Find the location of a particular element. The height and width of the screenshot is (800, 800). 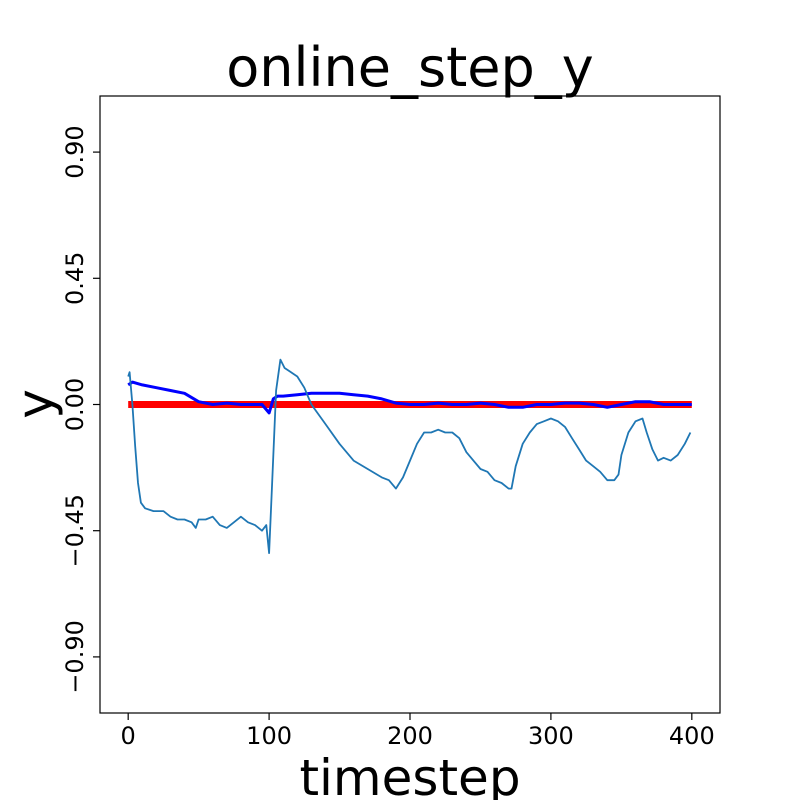

y-tick-label: 0.45 is located at coordinates (75, 278).